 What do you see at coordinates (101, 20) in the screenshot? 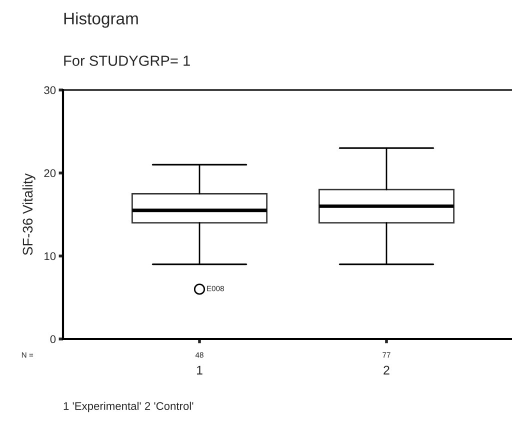
I see `chart-title: Histogram` at bounding box center [101, 20].